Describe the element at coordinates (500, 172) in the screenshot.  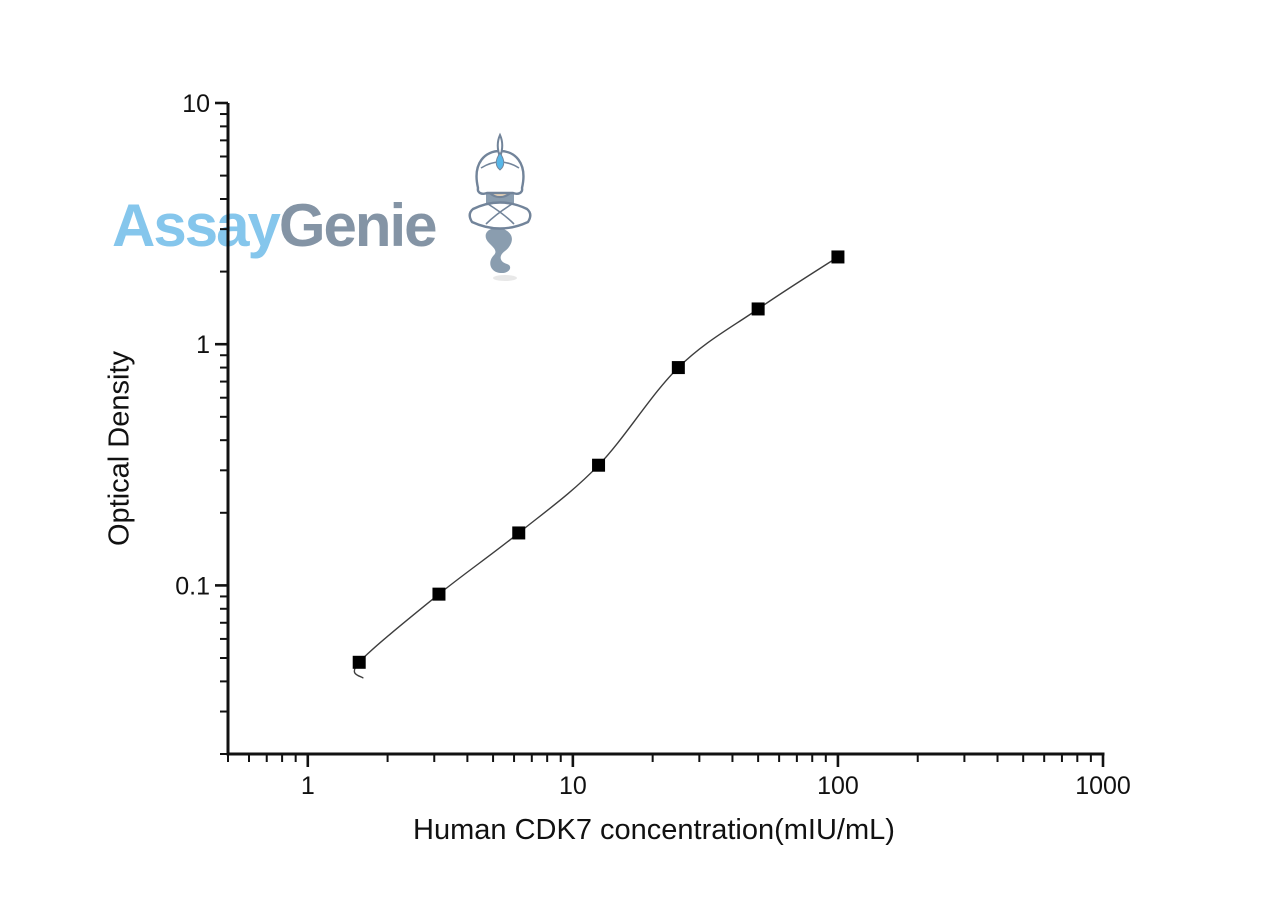
I see `mascot-turban` at that location.